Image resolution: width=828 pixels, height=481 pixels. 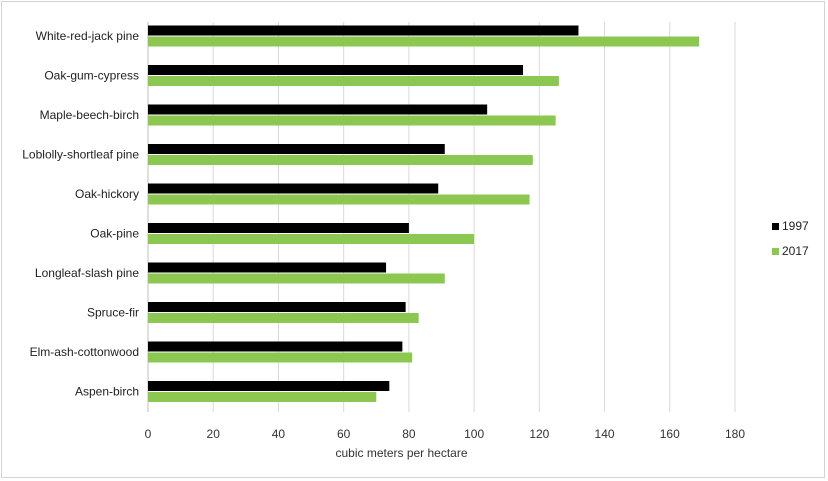 I want to click on category-label: Loblolly-shortleaf pine, so click(x=80, y=155).